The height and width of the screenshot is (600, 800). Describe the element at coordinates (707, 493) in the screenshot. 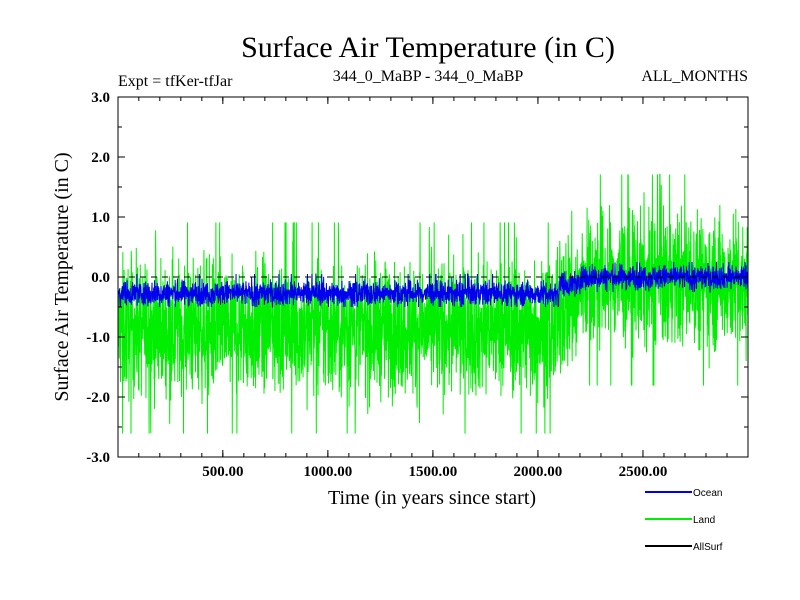

I see `legend-label-ocean: Ocean` at that location.